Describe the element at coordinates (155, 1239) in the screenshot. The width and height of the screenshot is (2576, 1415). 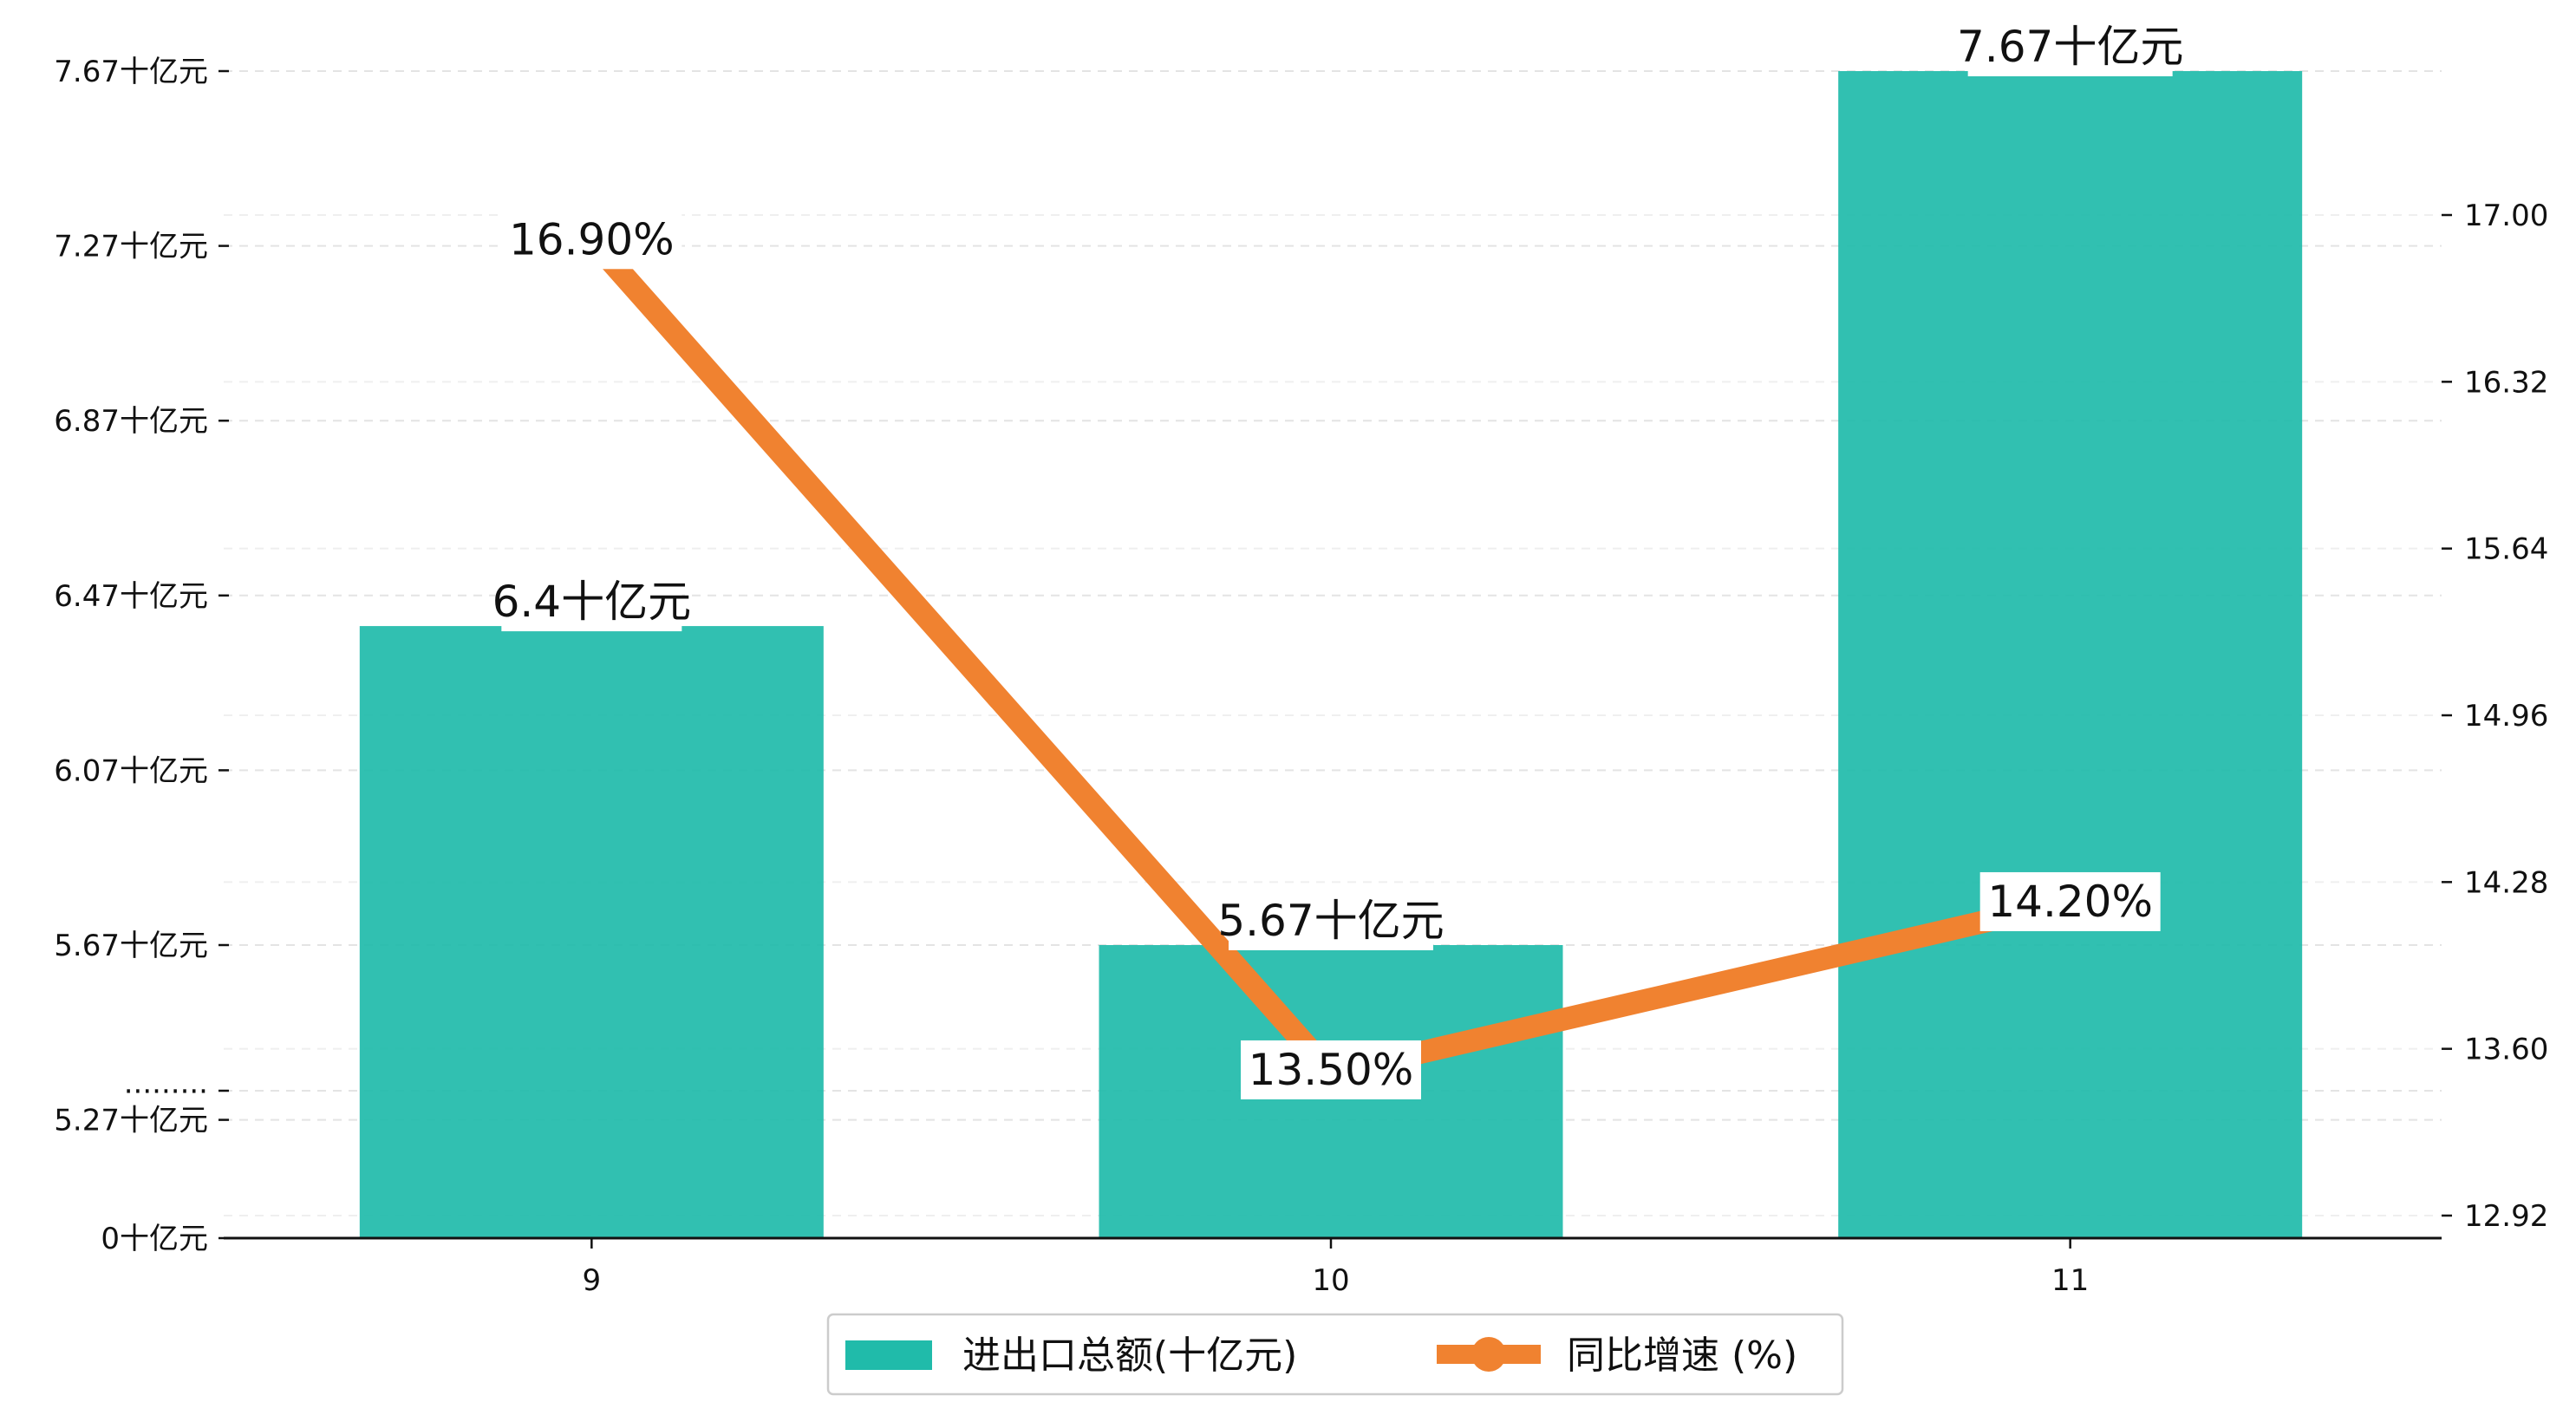
I see `y-left-tick-label: 0十亿元` at that location.